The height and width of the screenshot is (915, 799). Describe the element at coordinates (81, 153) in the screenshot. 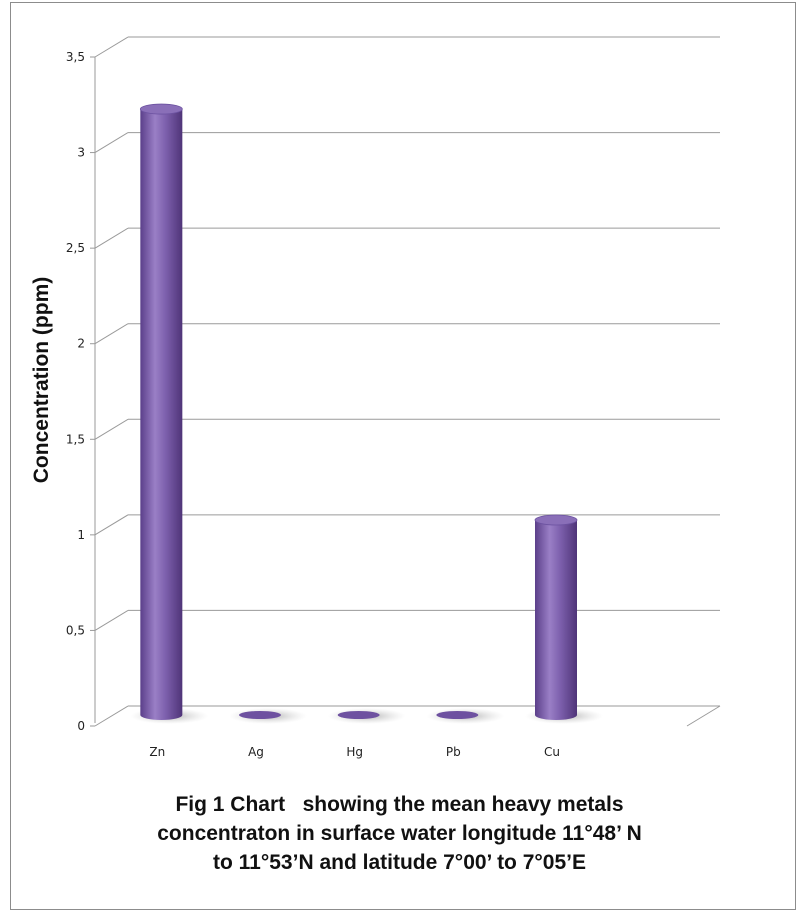

I see `y-tick-label: 3` at that location.